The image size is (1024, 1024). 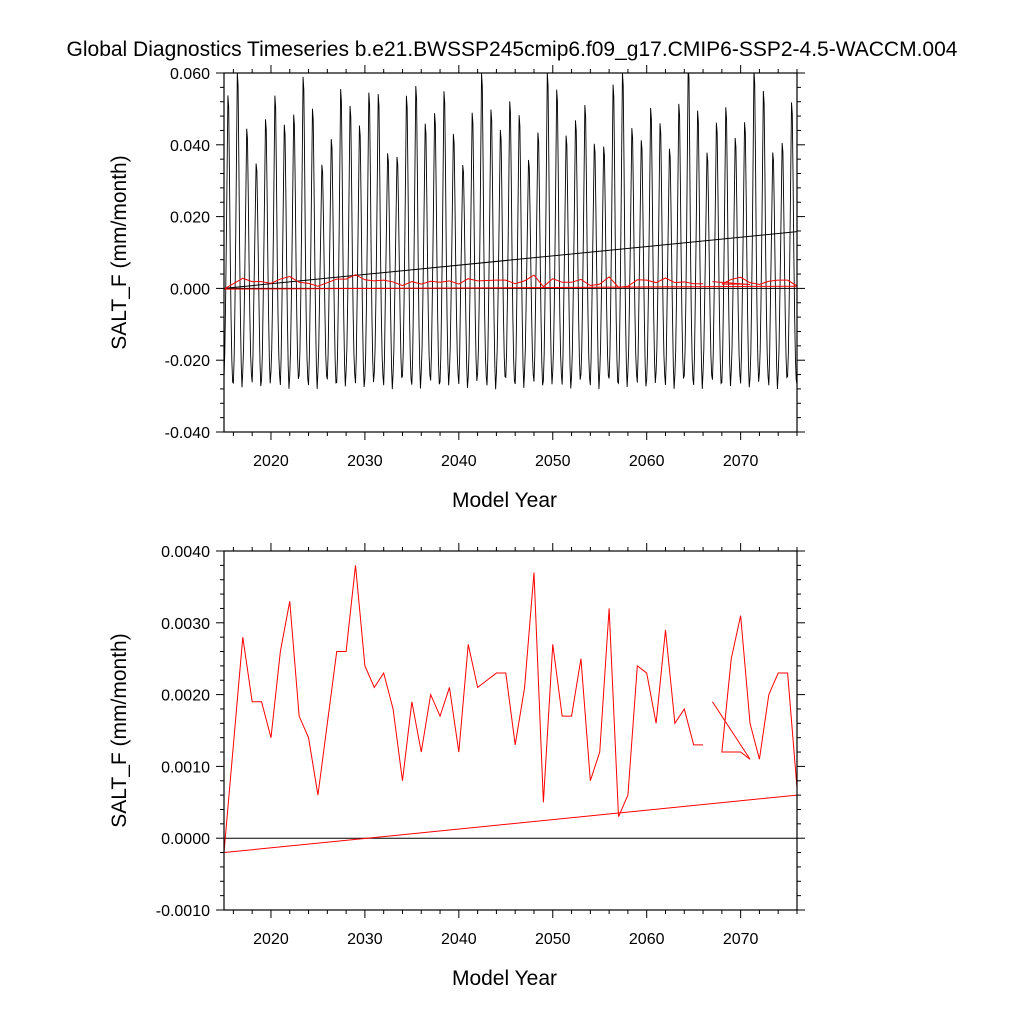 What do you see at coordinates (187, 361) in the screenshot?
I see `y-tick-label: -0.020` at bounding box center [187, 361].